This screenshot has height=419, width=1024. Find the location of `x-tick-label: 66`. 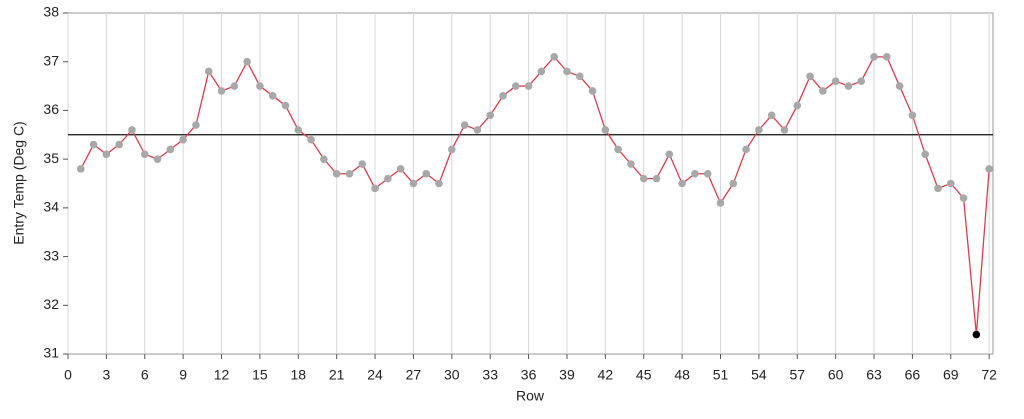

x-tick-label: 66 is located at coordinates (913, 375).